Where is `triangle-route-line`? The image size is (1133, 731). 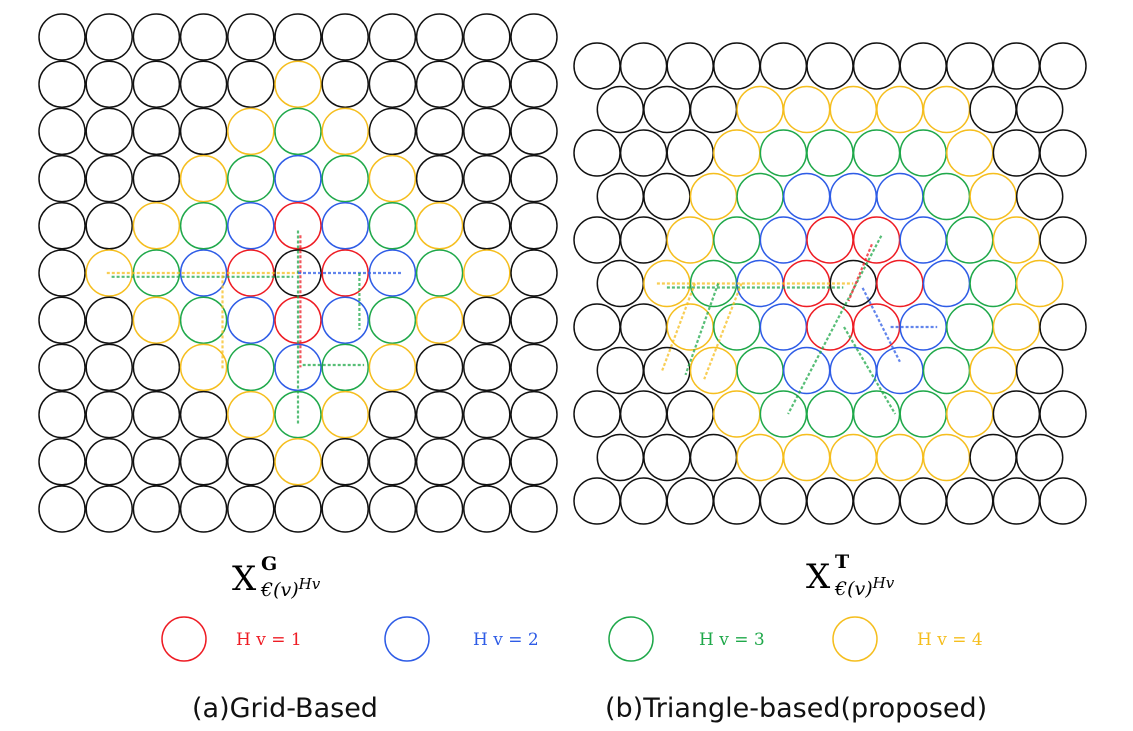 triangle-route-line is located at coordinates (723, 331).